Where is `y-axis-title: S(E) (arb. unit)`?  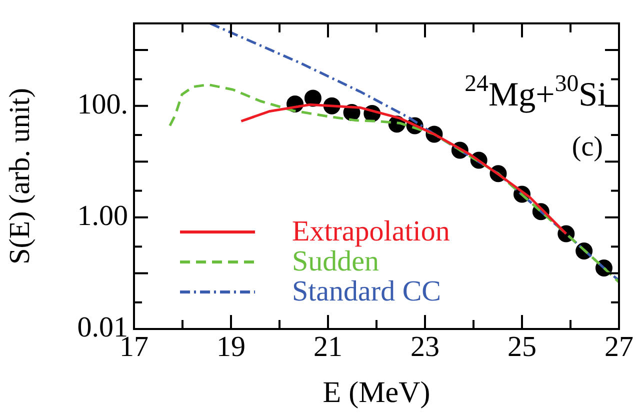
y-axis-title: S(E) (arb. unit) is located at coordinates (20, 176).